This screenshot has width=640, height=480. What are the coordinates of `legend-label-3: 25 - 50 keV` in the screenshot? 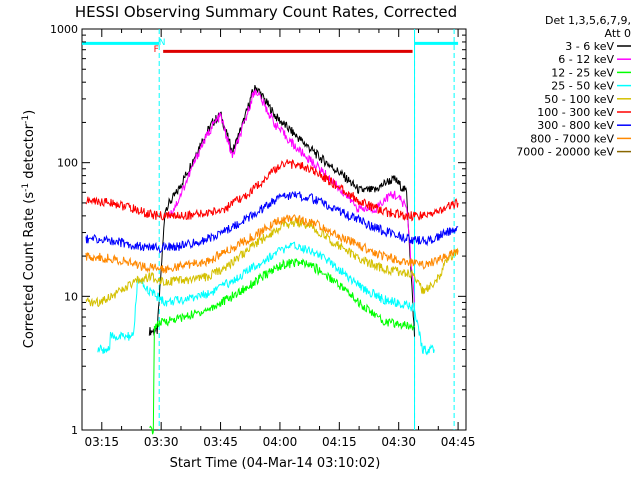 It's located at (582, 86).